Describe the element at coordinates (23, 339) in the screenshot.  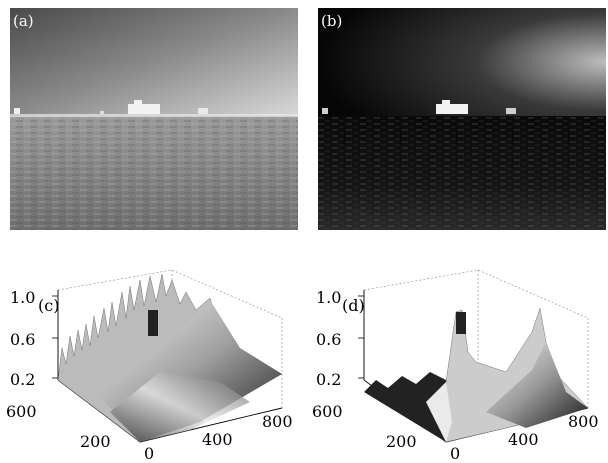
I see `panel-c-z-tick-2: 0.6` at that location.